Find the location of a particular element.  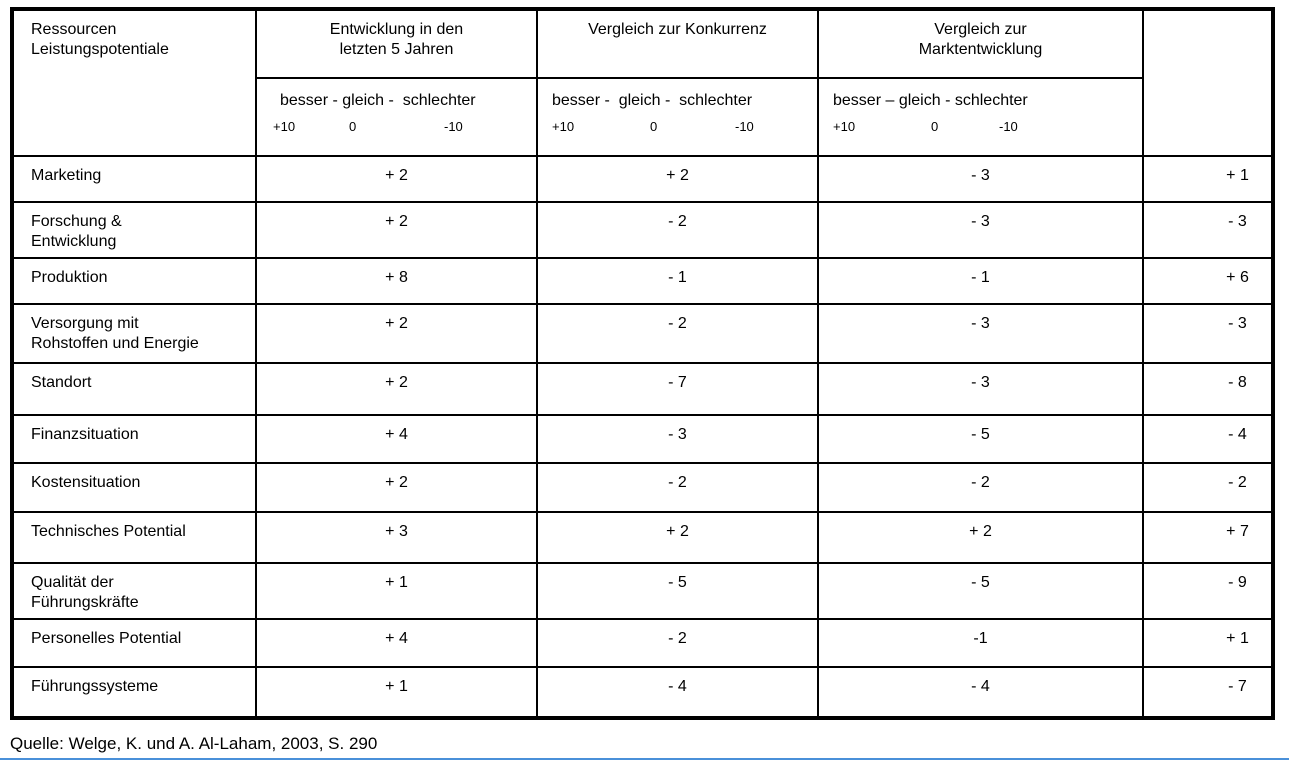

value-entwicklung: + 8 is located at coordinates (396, 281).